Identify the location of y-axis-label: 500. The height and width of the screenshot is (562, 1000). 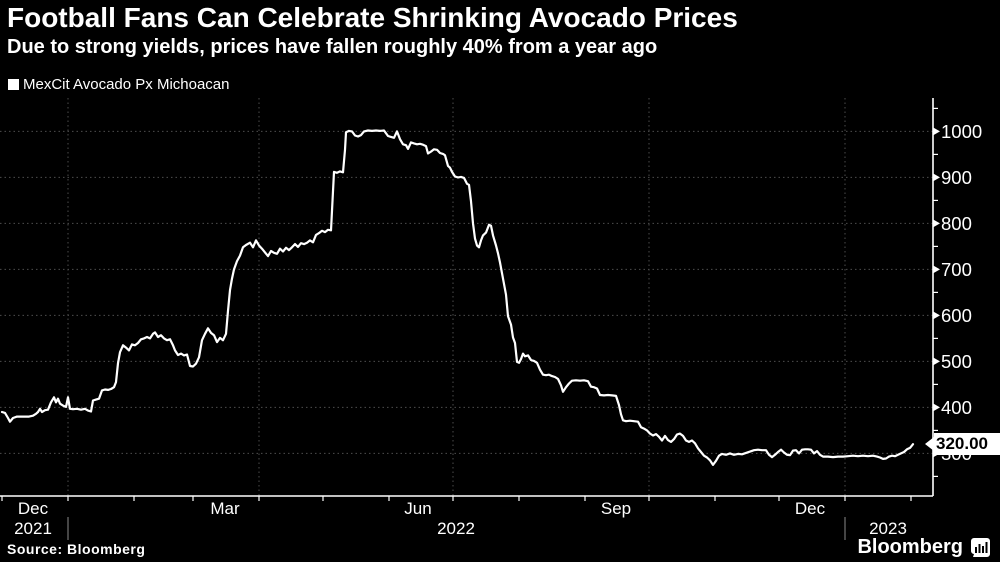
(956, 361).